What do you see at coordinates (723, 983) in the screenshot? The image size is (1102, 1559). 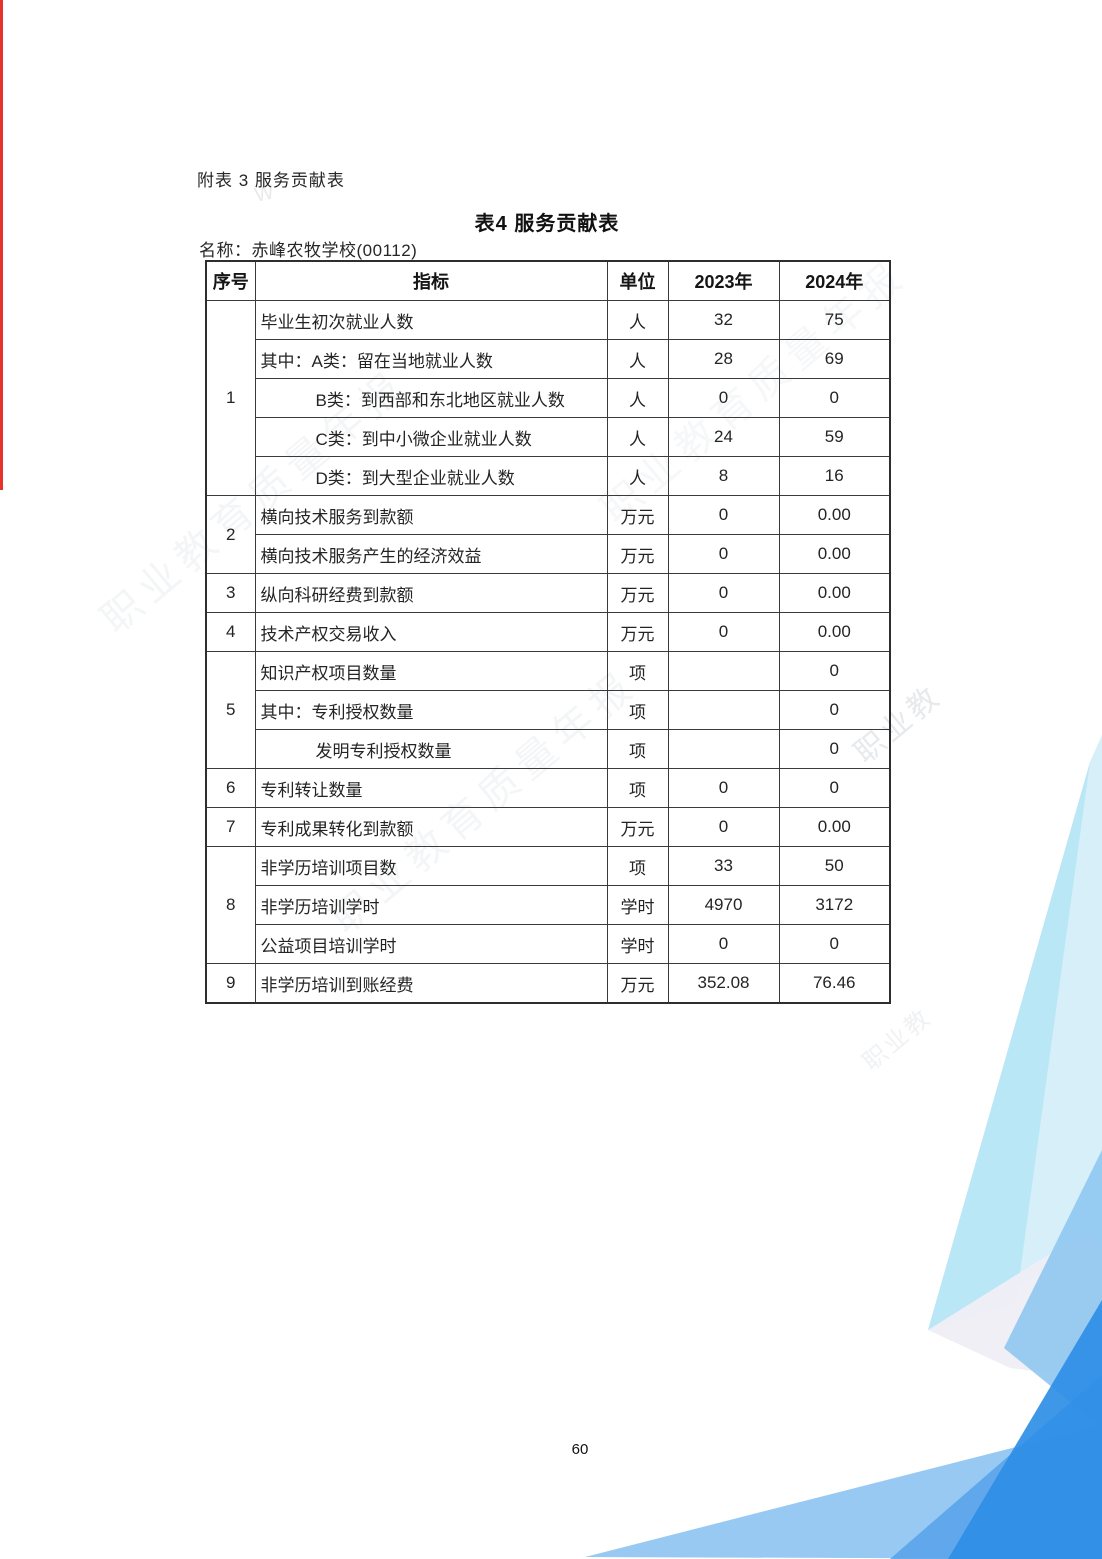 I see `cell-value-2023: 352.08` at bounding box center [723, 983].